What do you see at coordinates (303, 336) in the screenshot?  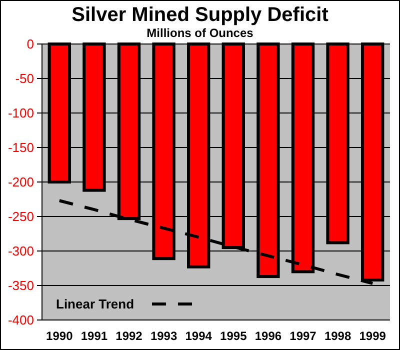 I see `x-tick-label: 1997` at bounding box center [303, 336].